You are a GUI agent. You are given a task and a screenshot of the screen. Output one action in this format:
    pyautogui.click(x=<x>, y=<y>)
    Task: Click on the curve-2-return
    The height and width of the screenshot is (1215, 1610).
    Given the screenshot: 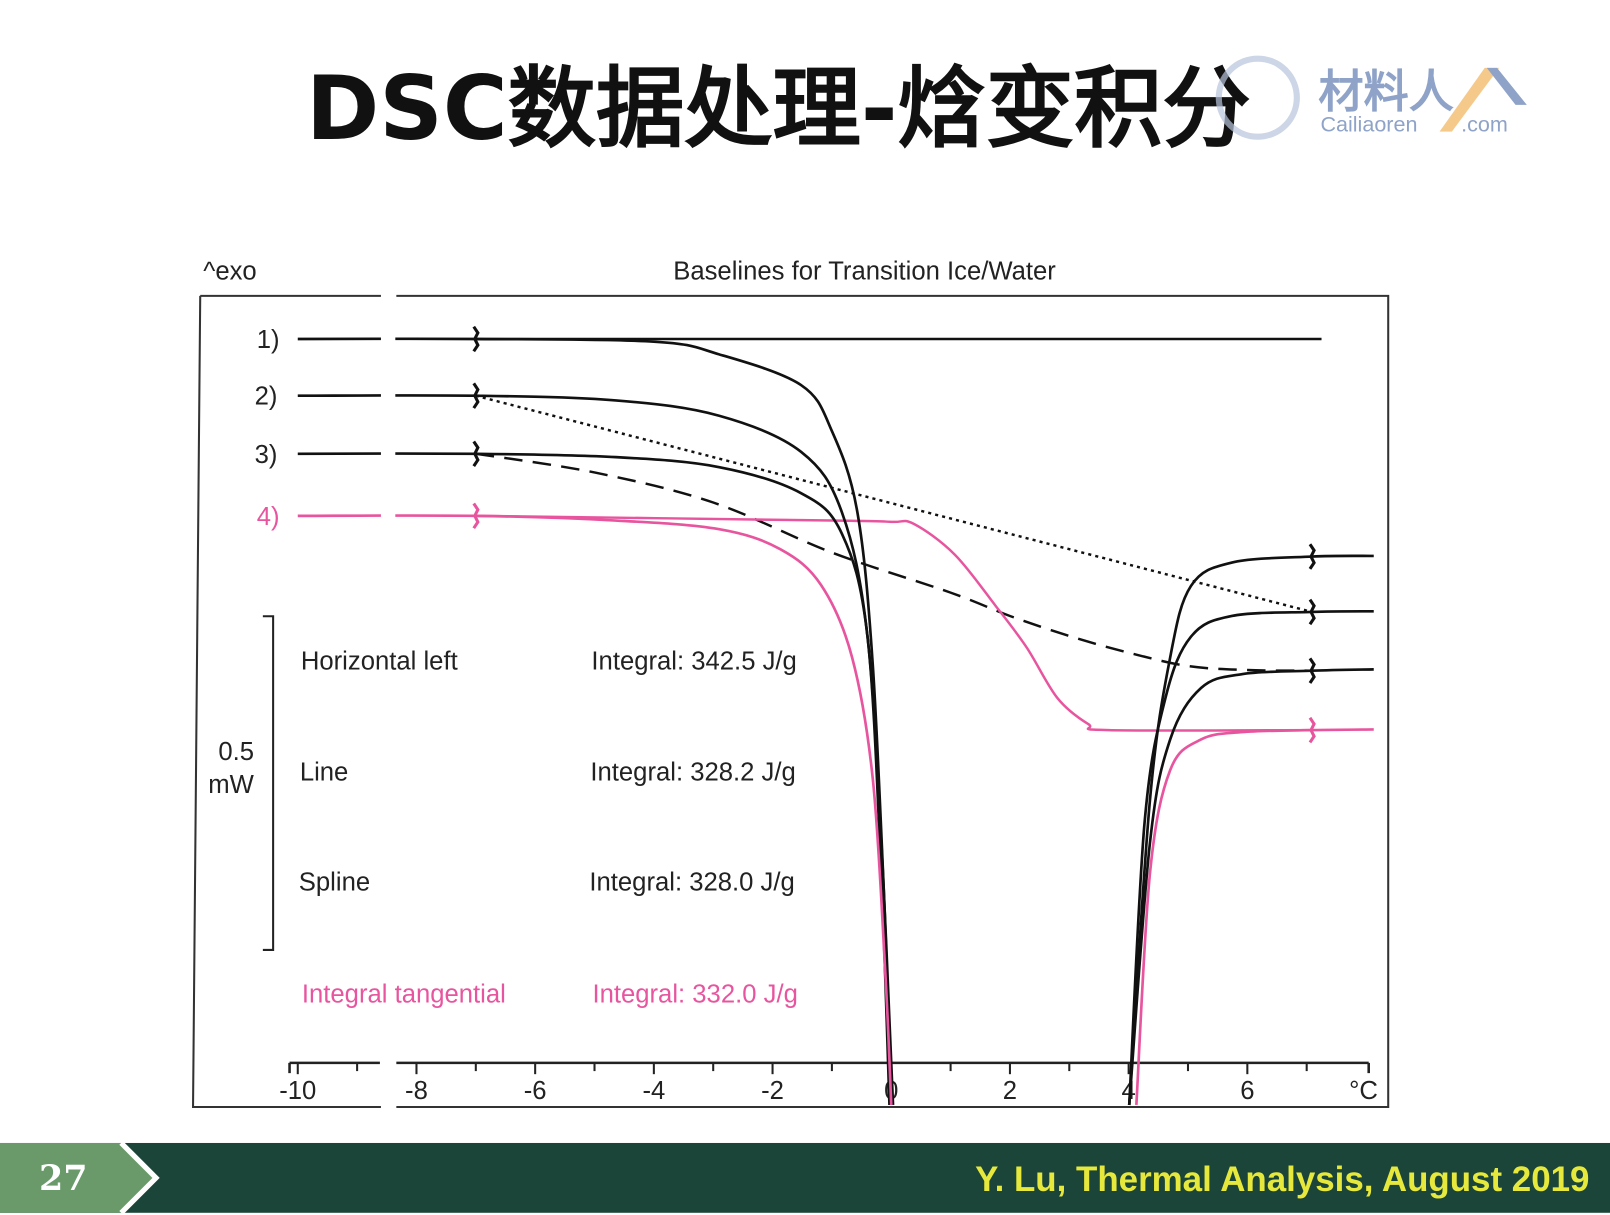 What is the action you would take?
    pyautogui.click(x=1250, y=857)
    